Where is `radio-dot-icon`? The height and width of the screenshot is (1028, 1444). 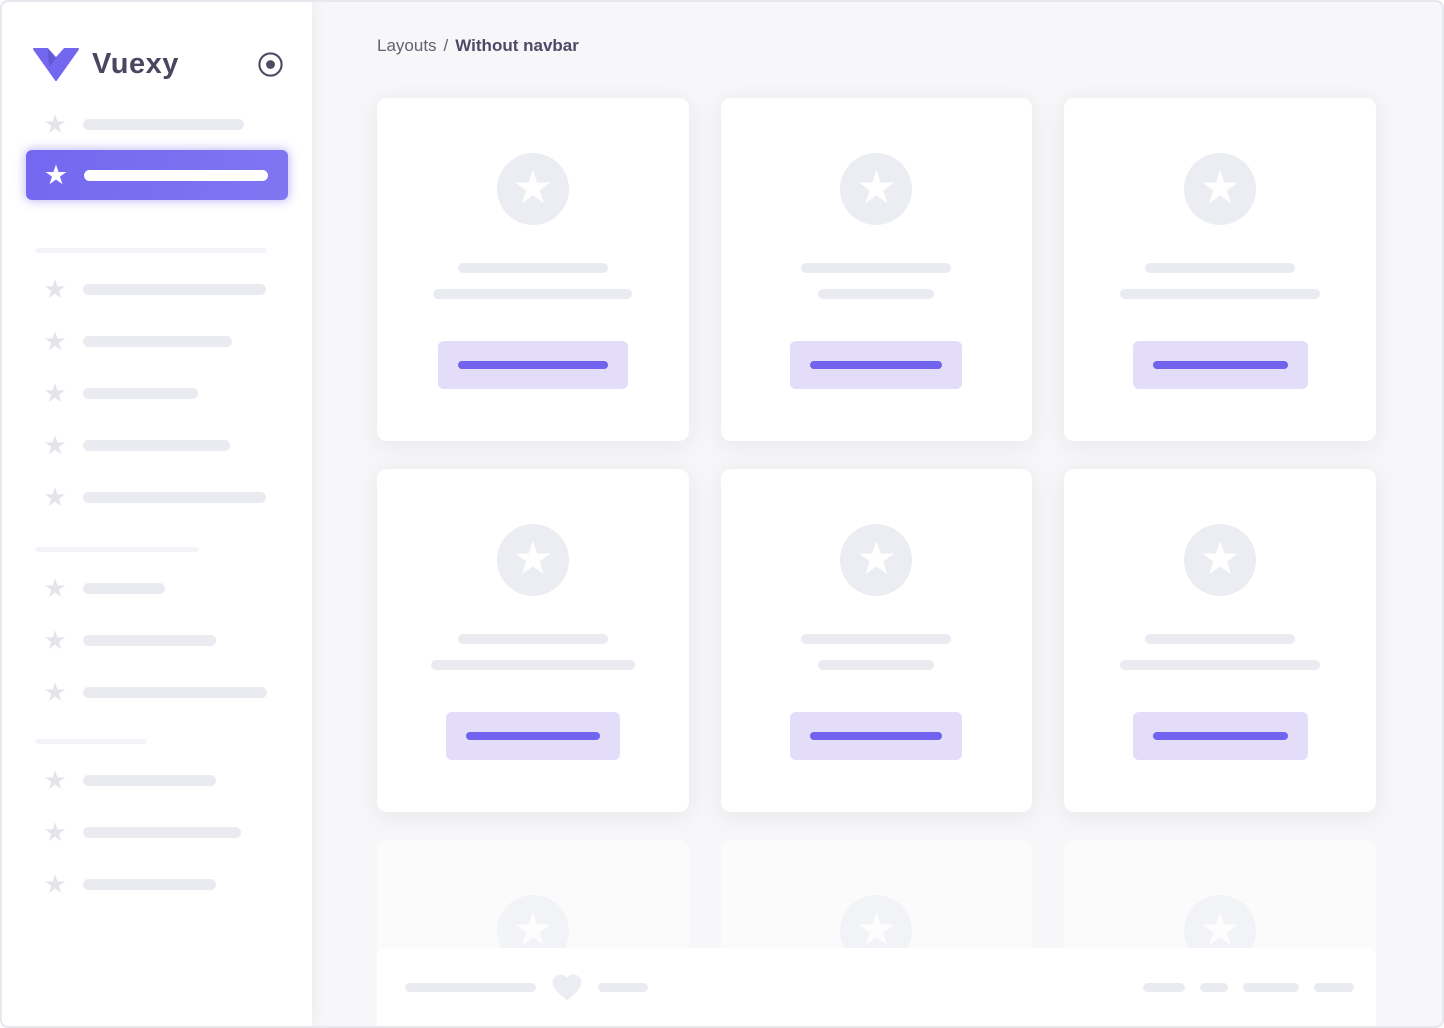 radio-dot-icon is located at coordinates (270, 64).